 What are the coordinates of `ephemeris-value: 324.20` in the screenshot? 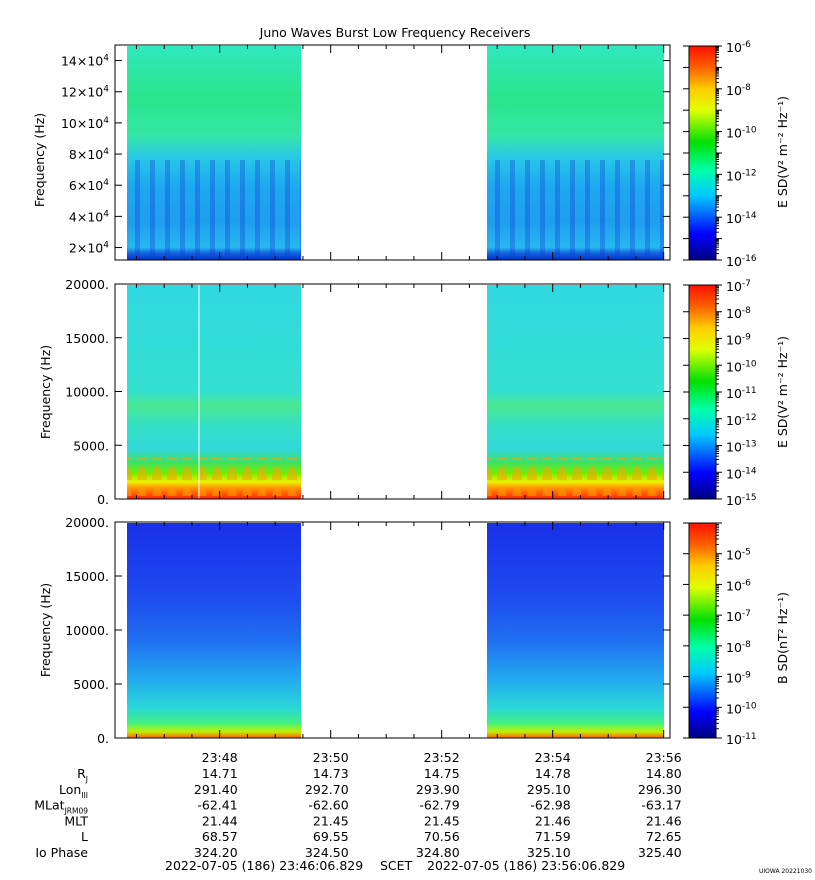 It's located at (216, 852).